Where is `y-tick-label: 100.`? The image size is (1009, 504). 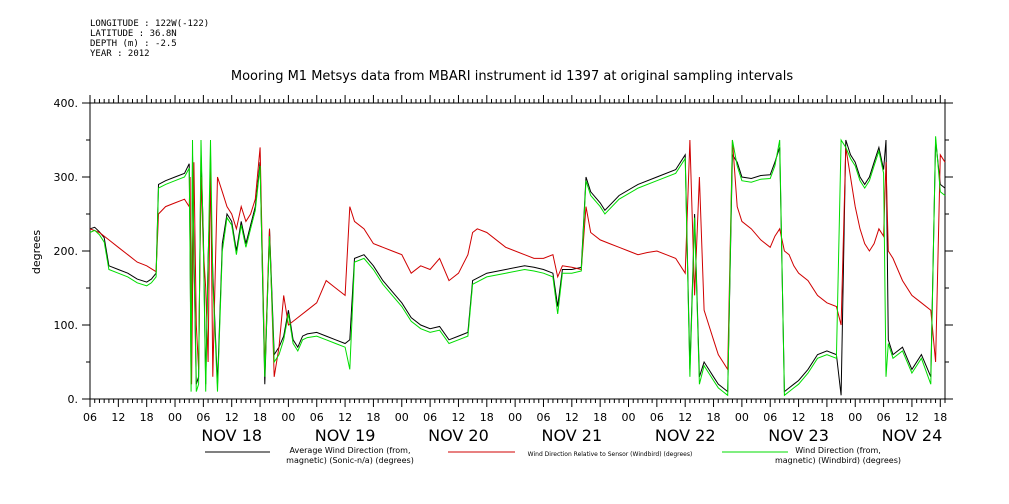 y-tick-label: 100. is located at coordinates (66, 325).